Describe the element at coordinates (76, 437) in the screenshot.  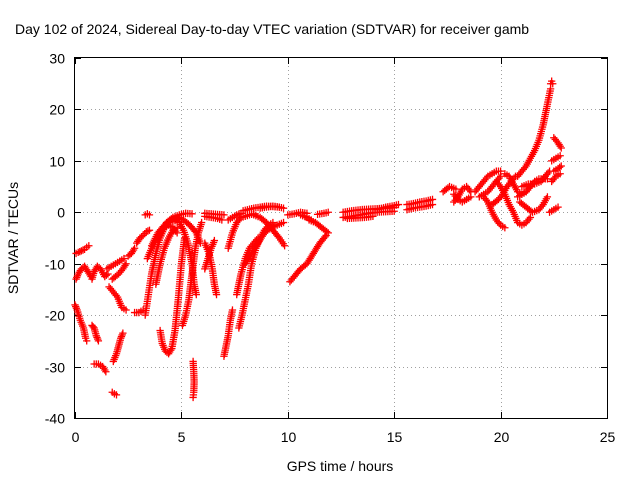
I see `x-tick-label: 0` at that location.